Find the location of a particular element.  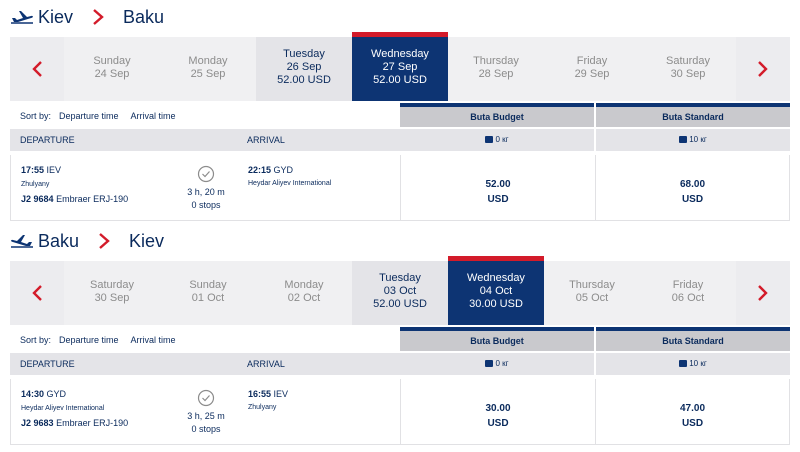

day-weekday: Tuesday is located at coordinates (304, 54).